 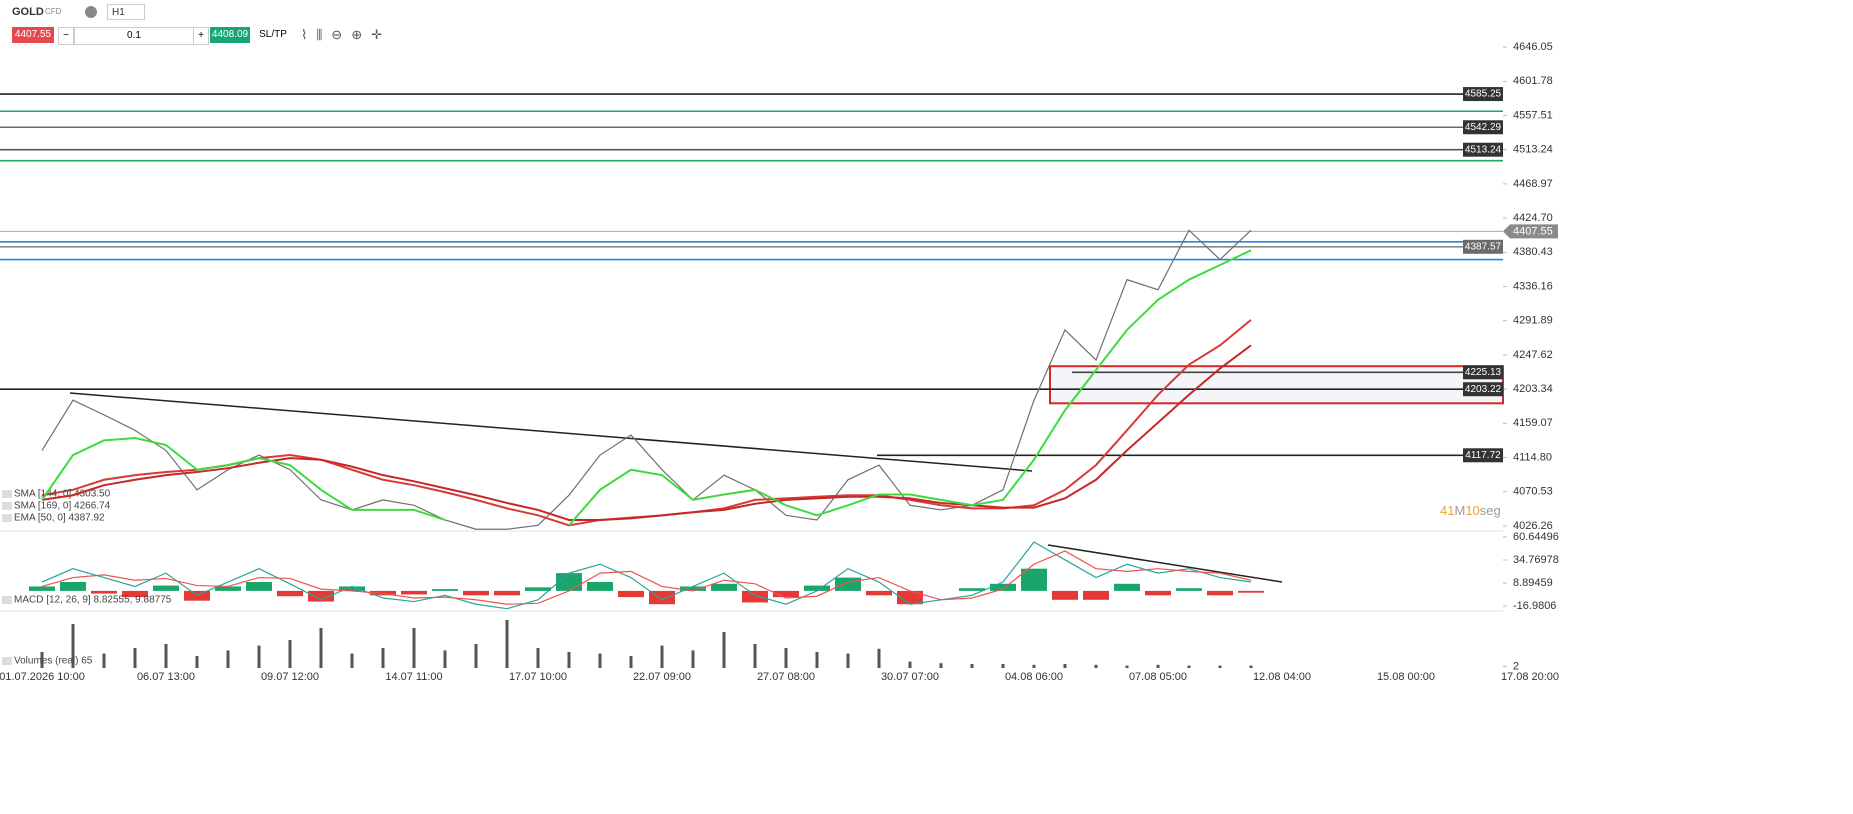 I want to click on level-label: 4585.25, so click(x=1483, y=94).